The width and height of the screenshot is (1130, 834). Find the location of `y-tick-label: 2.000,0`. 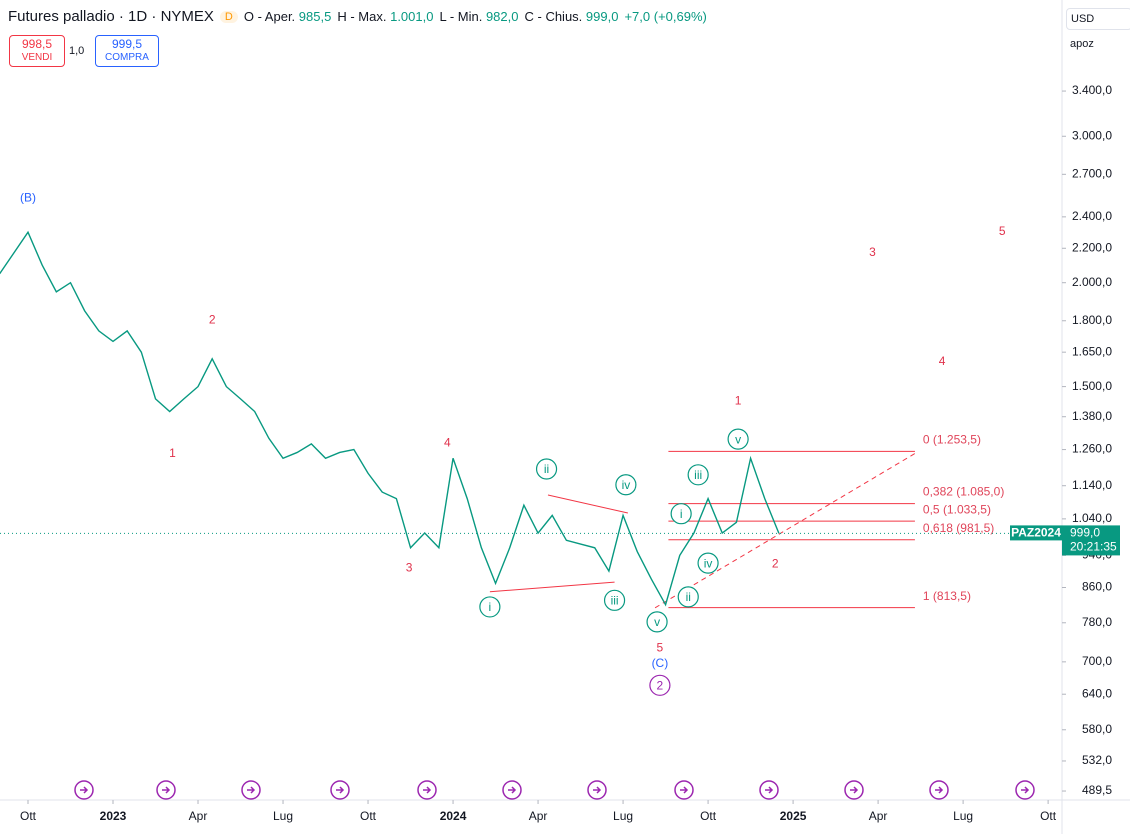

y-tick-label: 2.000,0 is located at coordinates (1092, 282).